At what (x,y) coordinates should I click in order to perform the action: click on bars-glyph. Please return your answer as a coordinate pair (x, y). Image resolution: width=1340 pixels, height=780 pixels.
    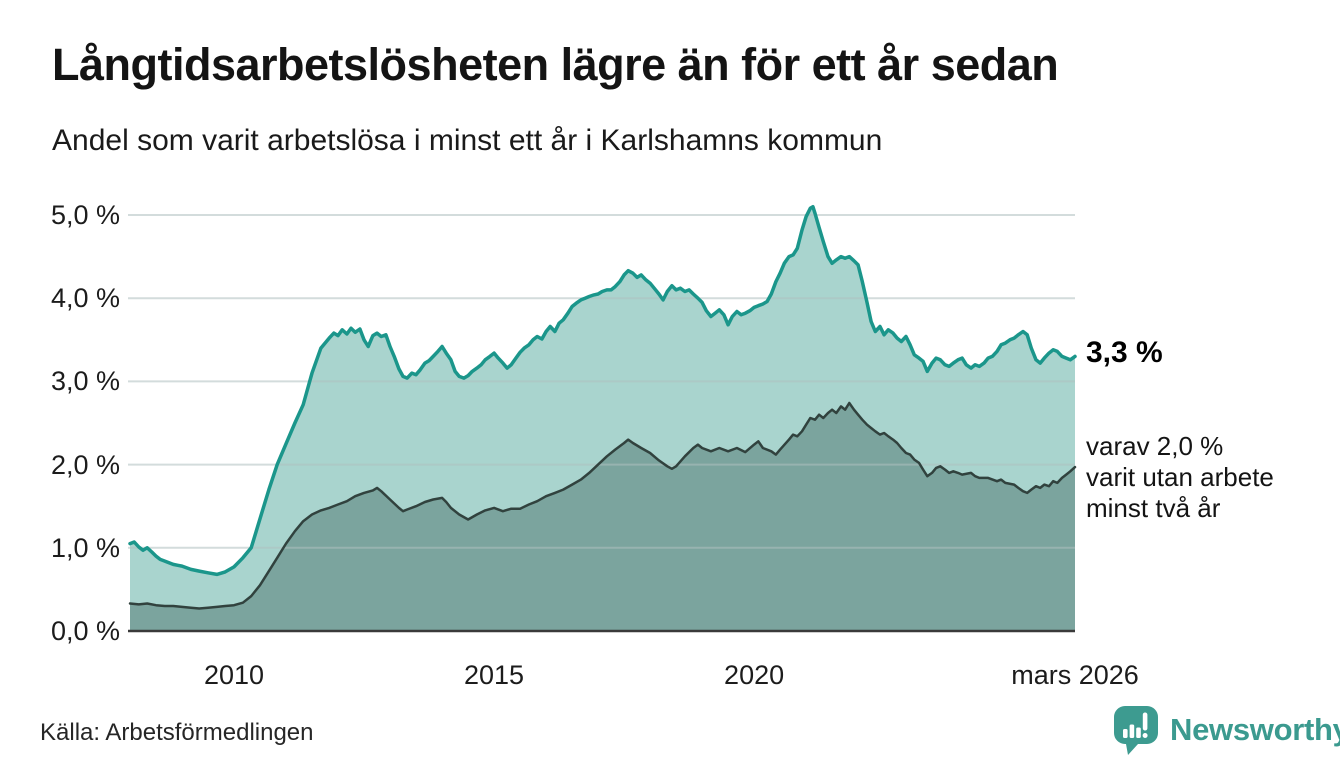
    Looking at the image, I should click on (1135, 725).